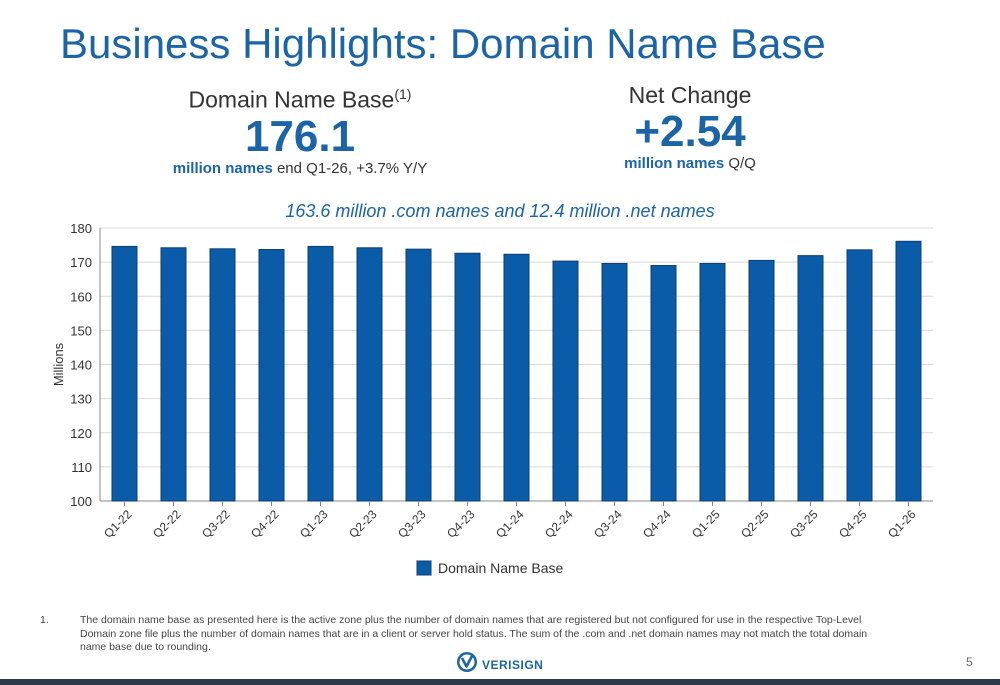  What do you see at coordinates (363, 524) in the screenshot?
I see `x-tick-label: Q2-23` at bounding box center [363, 524].